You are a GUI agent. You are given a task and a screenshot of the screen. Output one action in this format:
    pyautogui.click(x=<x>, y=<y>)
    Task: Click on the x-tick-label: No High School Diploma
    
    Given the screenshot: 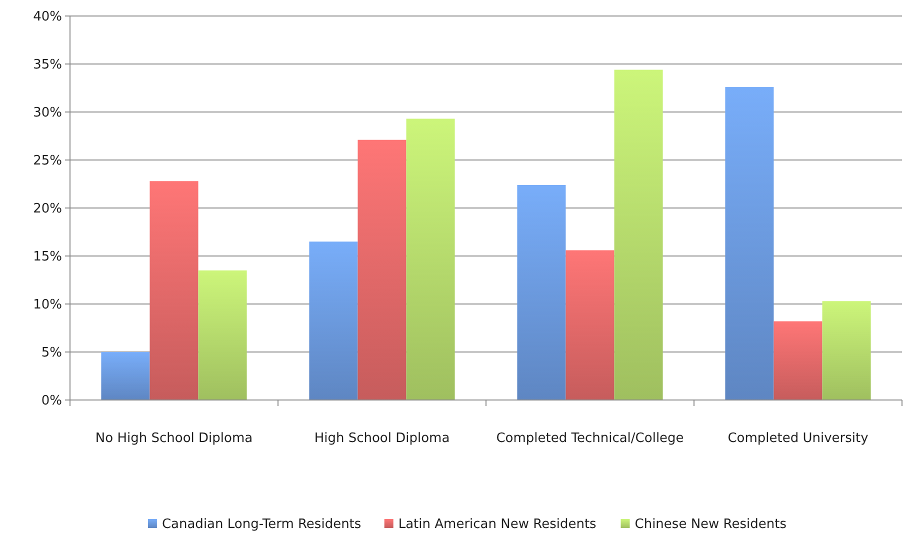 What is the action you would take?
    pyautogui.click(x=174, y=438)
    